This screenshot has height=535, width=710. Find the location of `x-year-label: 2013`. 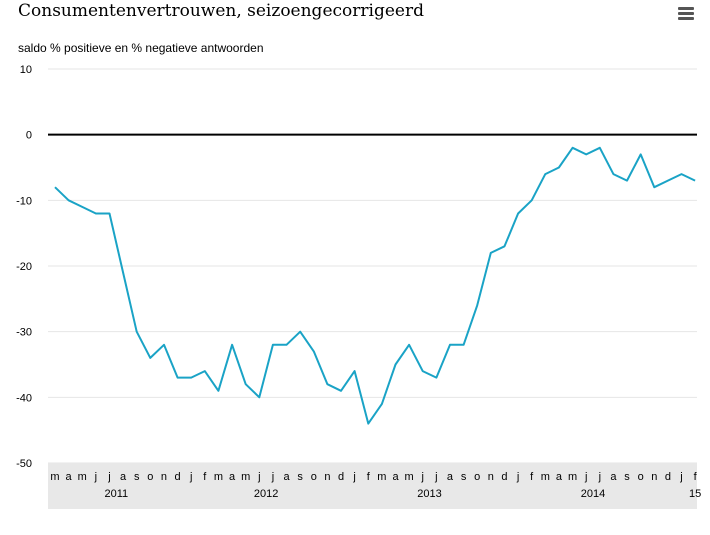

x-year-label: 2013 is located at coordinates (429, 494).